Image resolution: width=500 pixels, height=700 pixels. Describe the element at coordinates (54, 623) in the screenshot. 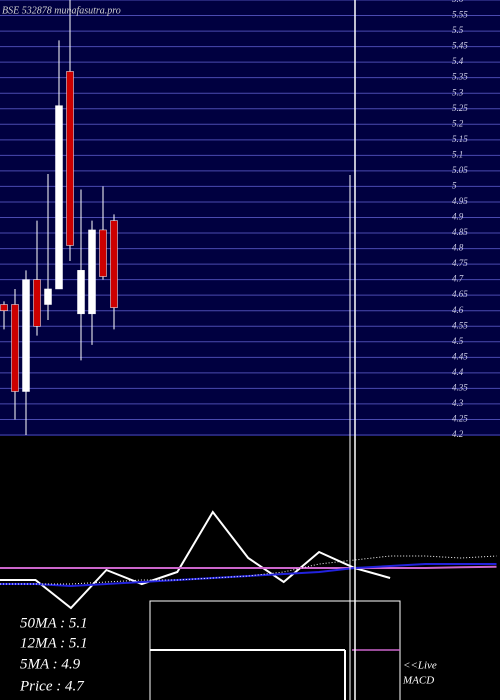

I see `stat-text: 50MA : 5.1` at that location.